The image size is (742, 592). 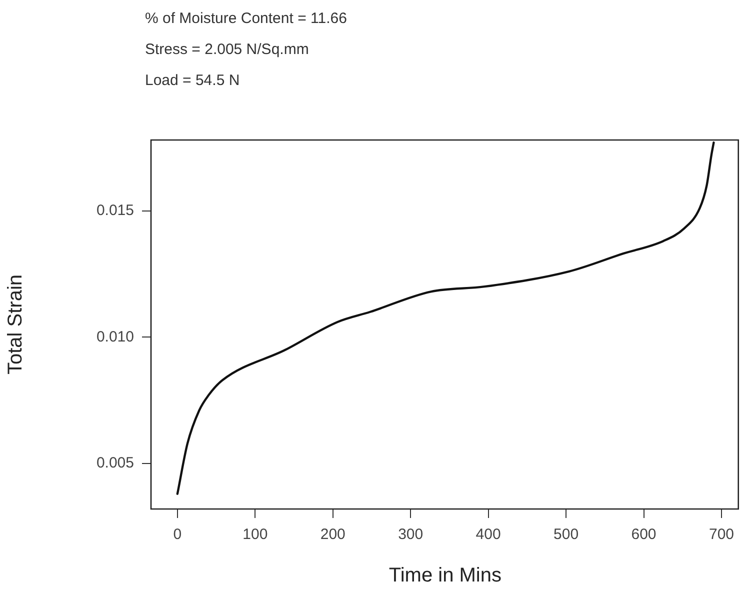 I want to click on x-axis-title: Time in Mins, so click(x=445, y=575).